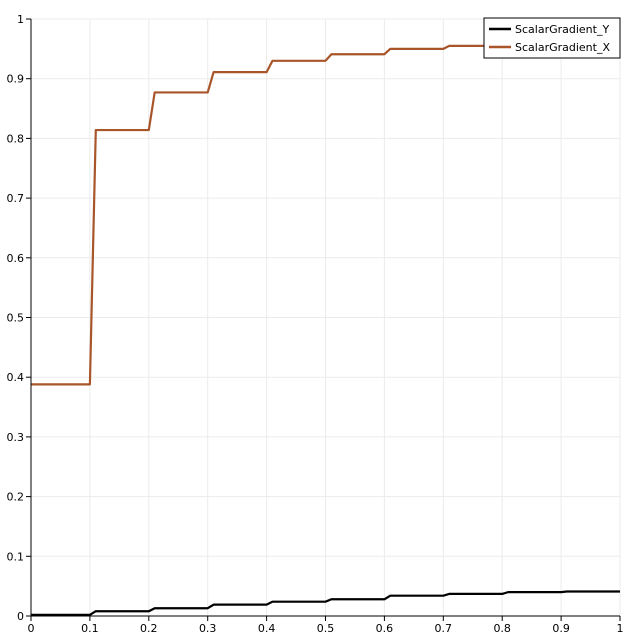  I want to click on y-tick-label: 0.9, so click(16, 79).